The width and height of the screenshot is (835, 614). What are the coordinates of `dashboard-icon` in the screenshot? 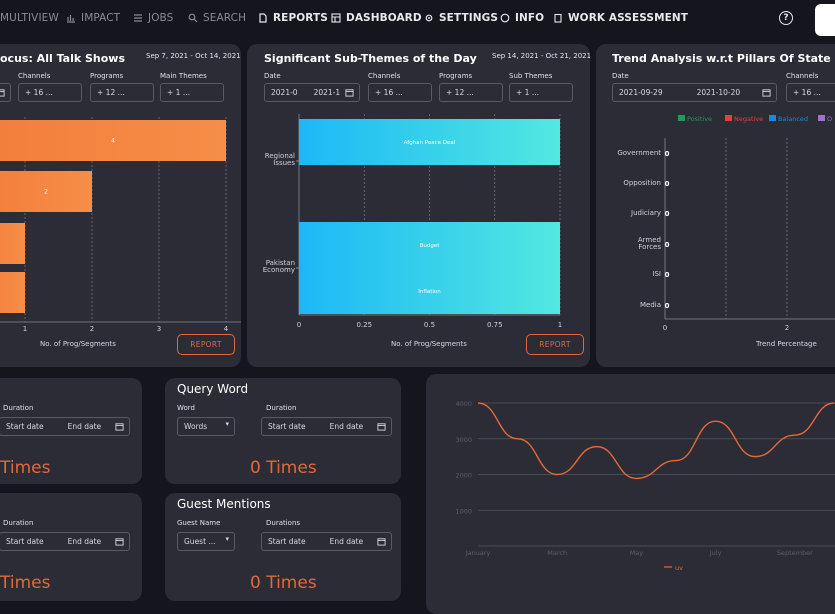 It's located at (336, 18).